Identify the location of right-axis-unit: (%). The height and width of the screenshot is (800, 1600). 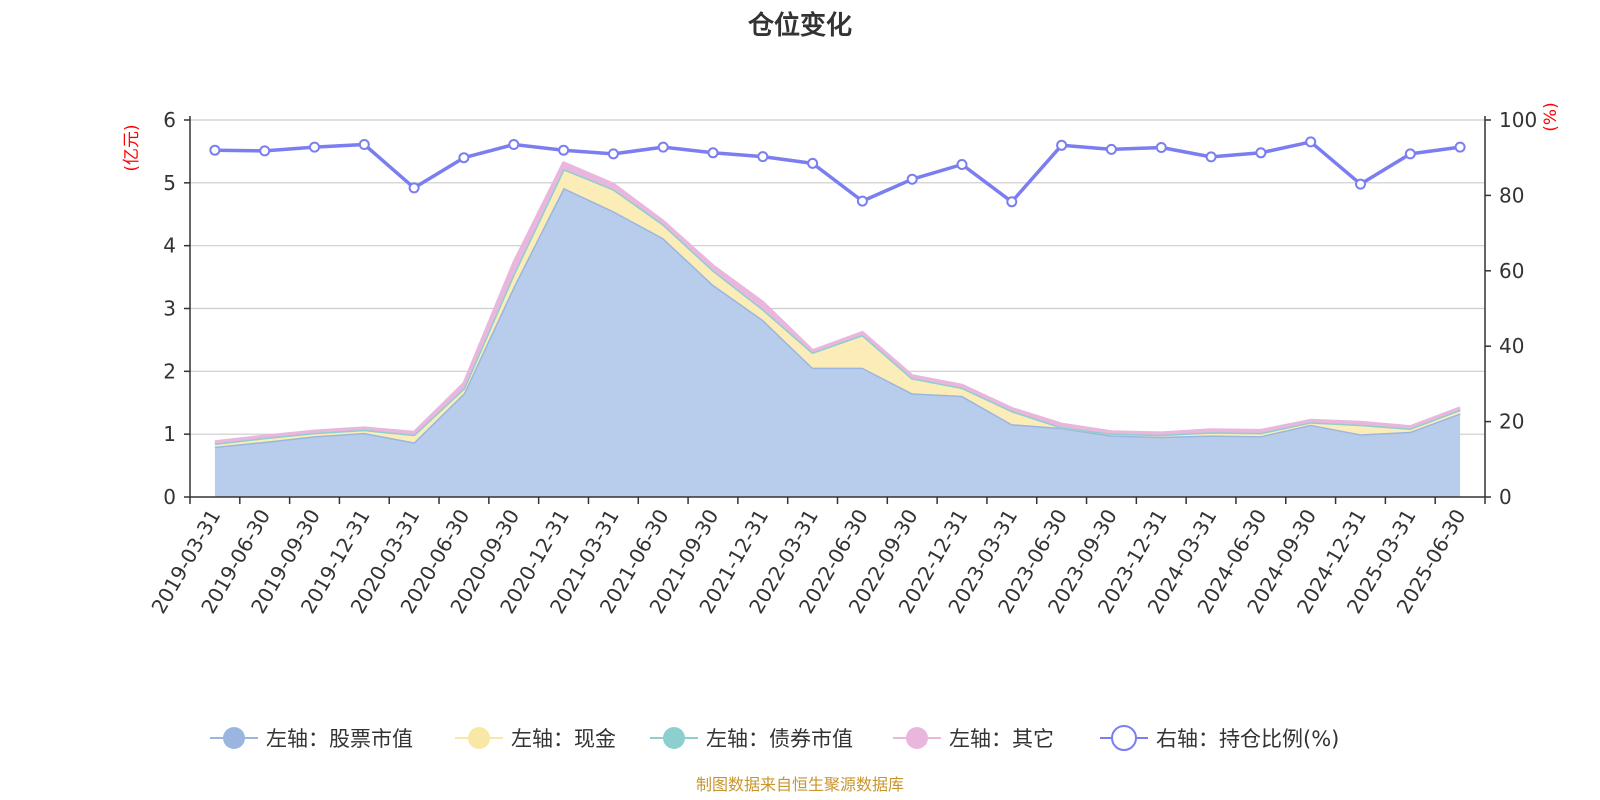
(1551, 116).